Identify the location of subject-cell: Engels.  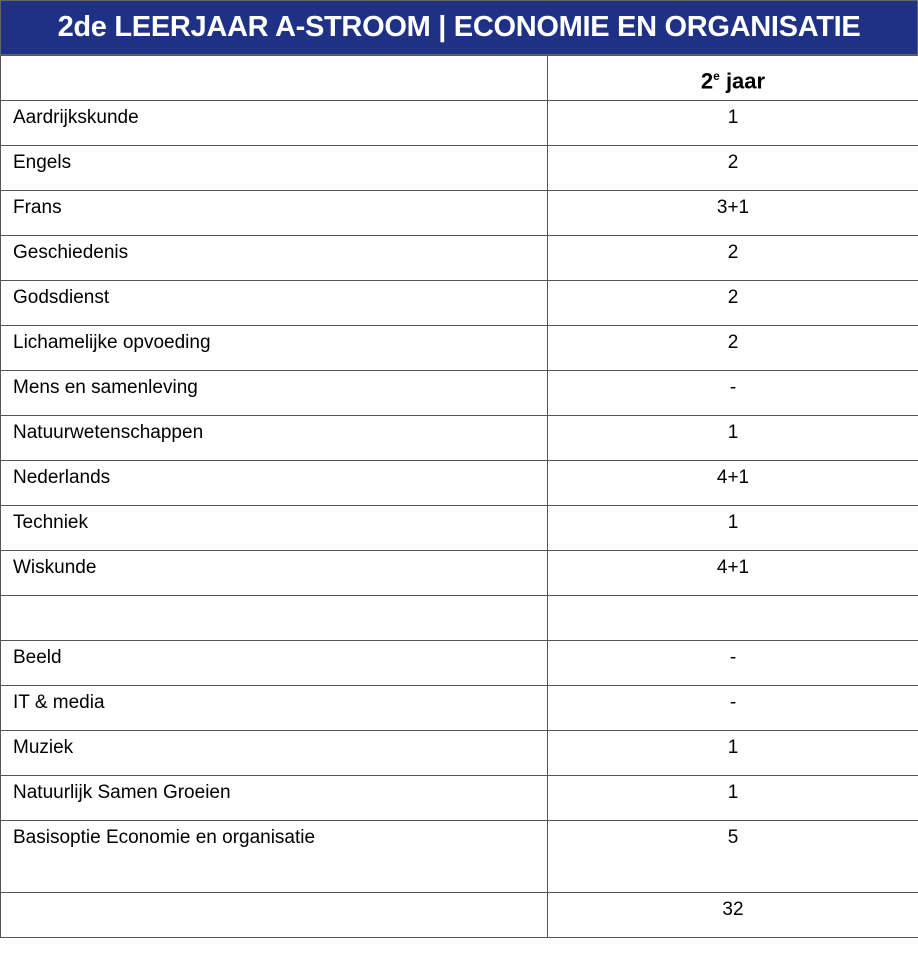
(274, 168).